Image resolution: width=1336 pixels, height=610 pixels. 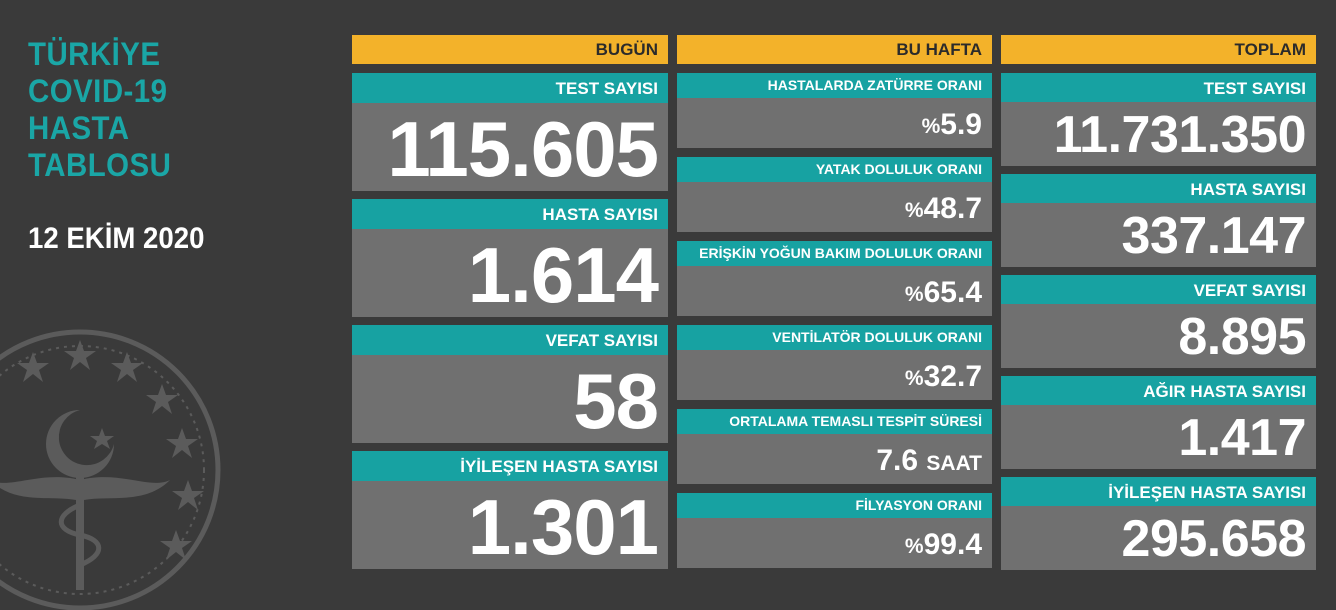 I want to click on today-cases-block: HASTA SAYISI 1.614, so click(x=510, y=259).